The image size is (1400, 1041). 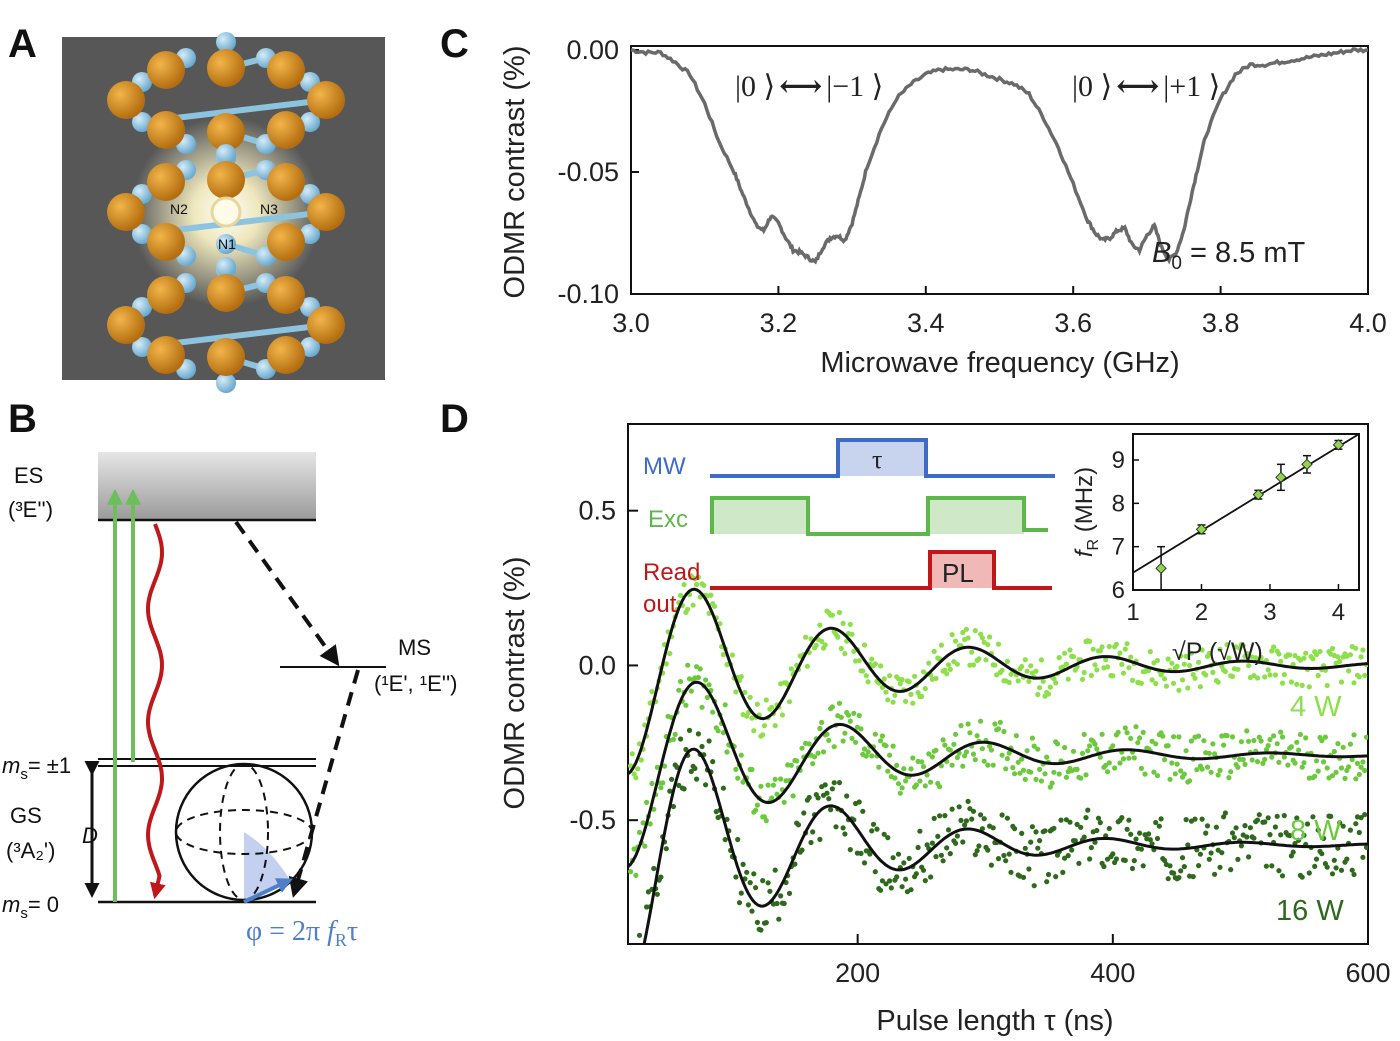 I want to click on nitrogen-atom, so click(x=226, y=42).